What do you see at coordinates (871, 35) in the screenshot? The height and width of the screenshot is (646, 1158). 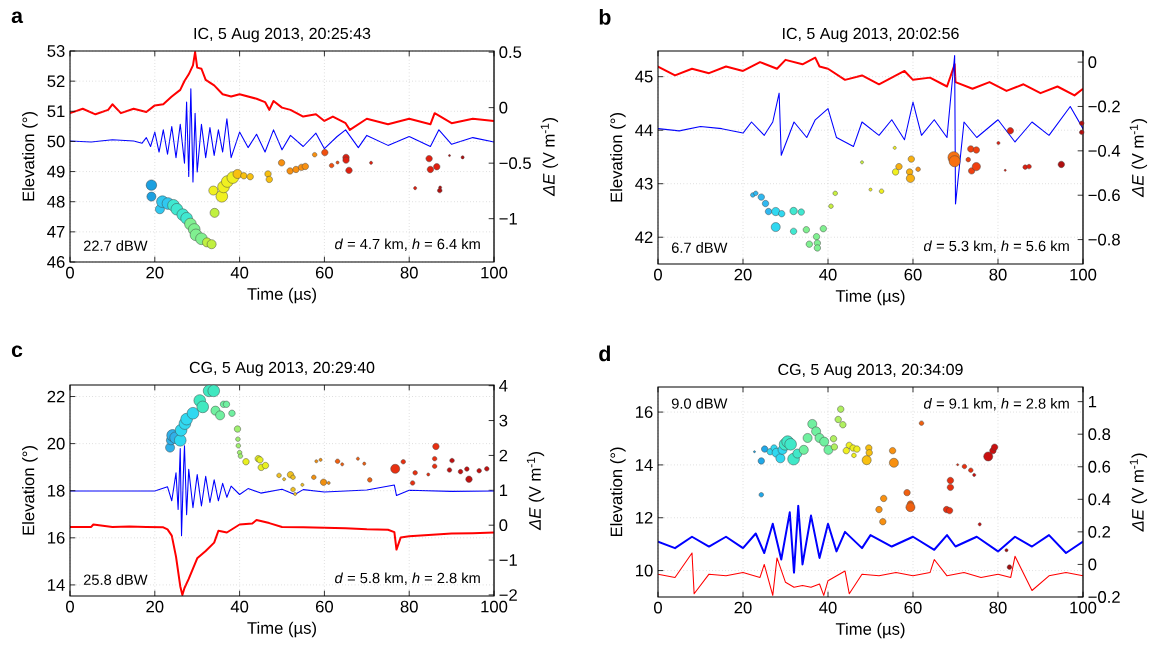 I see `chart-title: IC, 5 Aug 2013, 20:02:56` at bounding box center [871, 35].